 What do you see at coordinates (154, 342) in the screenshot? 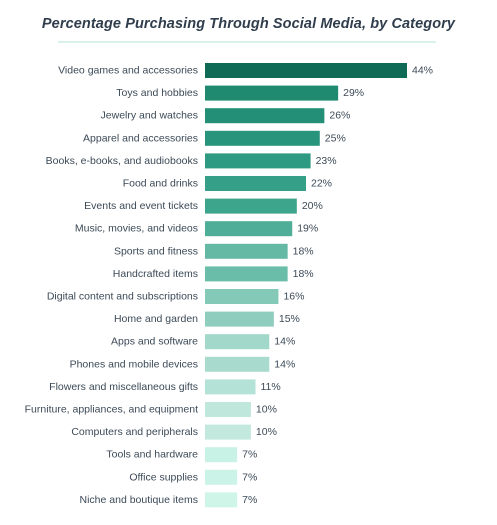
I see `category-label: Apps and software` at bounding box center [154, 342].